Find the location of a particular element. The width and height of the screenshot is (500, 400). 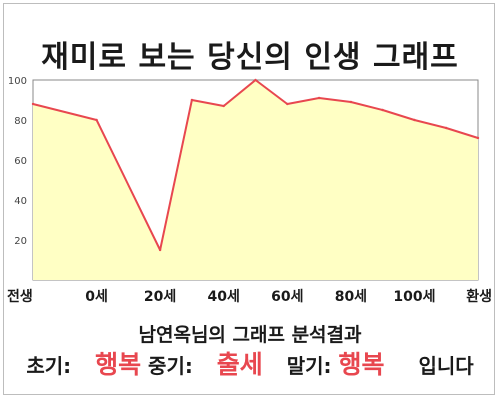

y-tick-label: 80 is located at coordinates (20, 121).